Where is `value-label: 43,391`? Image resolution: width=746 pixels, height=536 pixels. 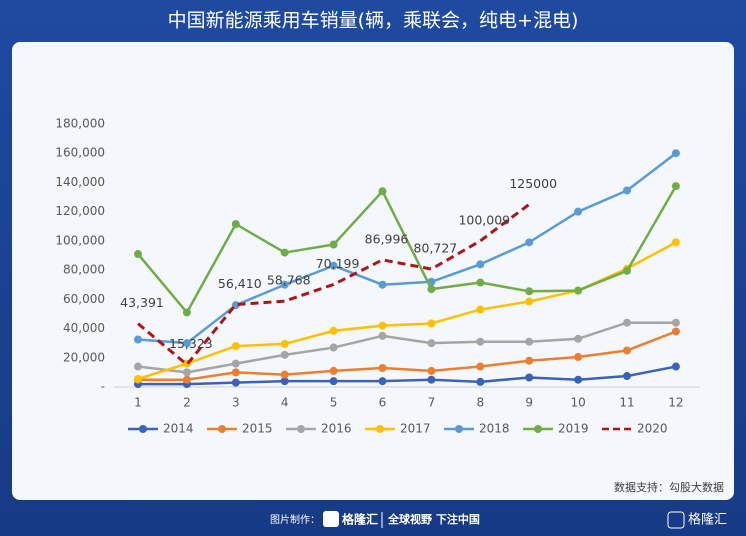 value-label: 43,391 is located at coordinates (142, 302).